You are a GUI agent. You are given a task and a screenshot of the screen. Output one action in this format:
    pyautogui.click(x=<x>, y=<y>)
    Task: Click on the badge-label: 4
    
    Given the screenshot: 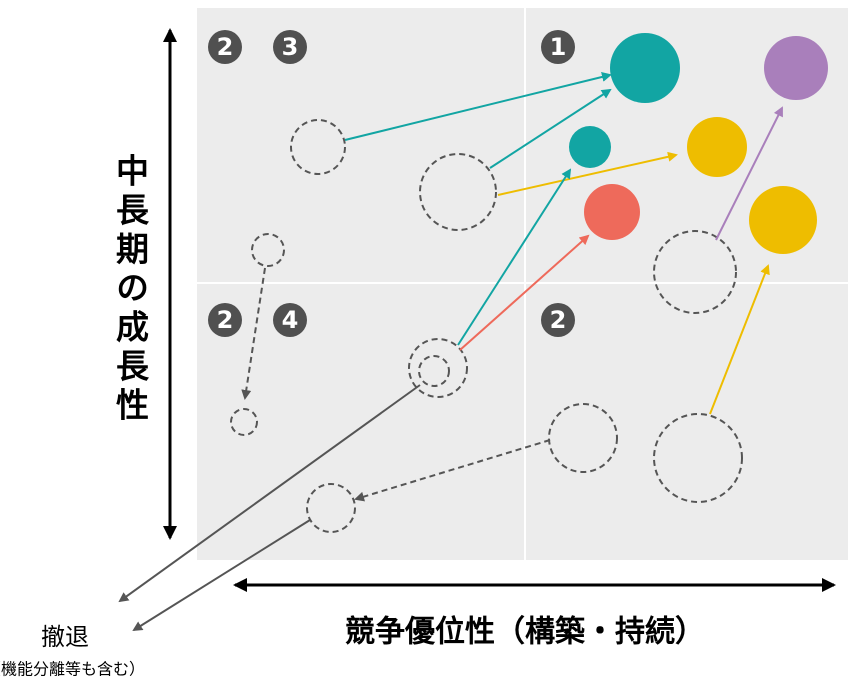 What is the action you would take?
    pyautogui.click(x=290, y=320)
    